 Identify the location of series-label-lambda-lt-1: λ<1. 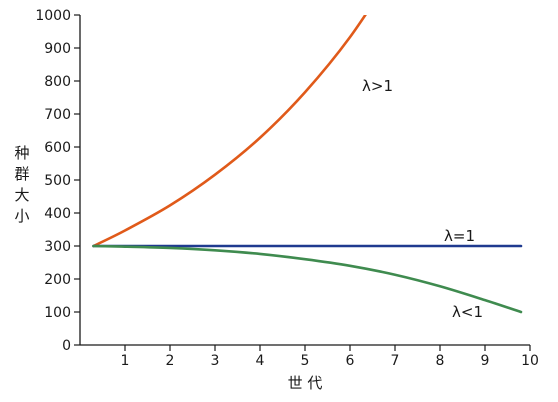
(467, 312).